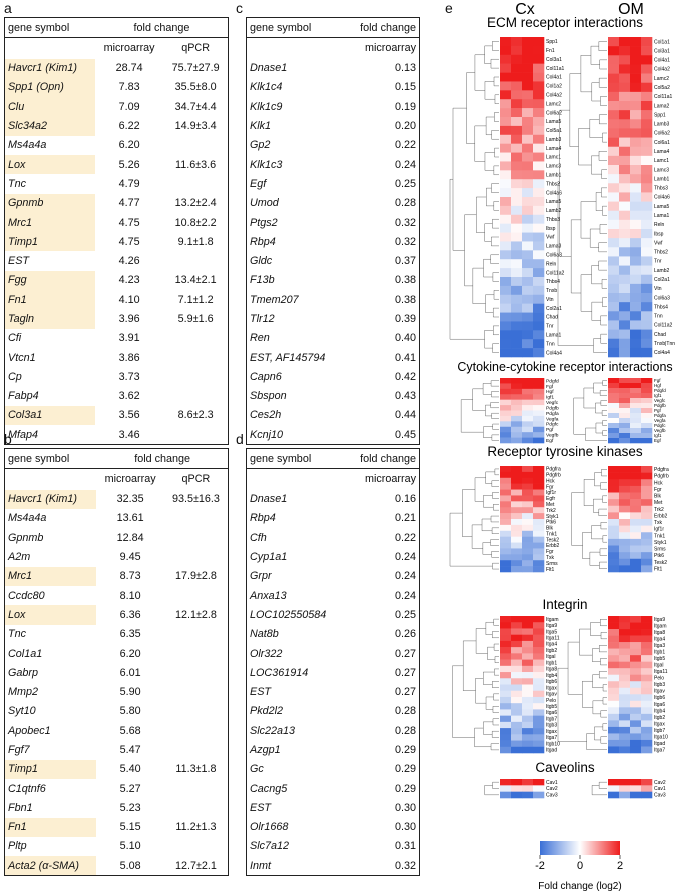 This screenshot has height=894, width=685. Describe the element at coordinates (8, 8) in the screenshot. I see `panel-letter-a: a` at that location.